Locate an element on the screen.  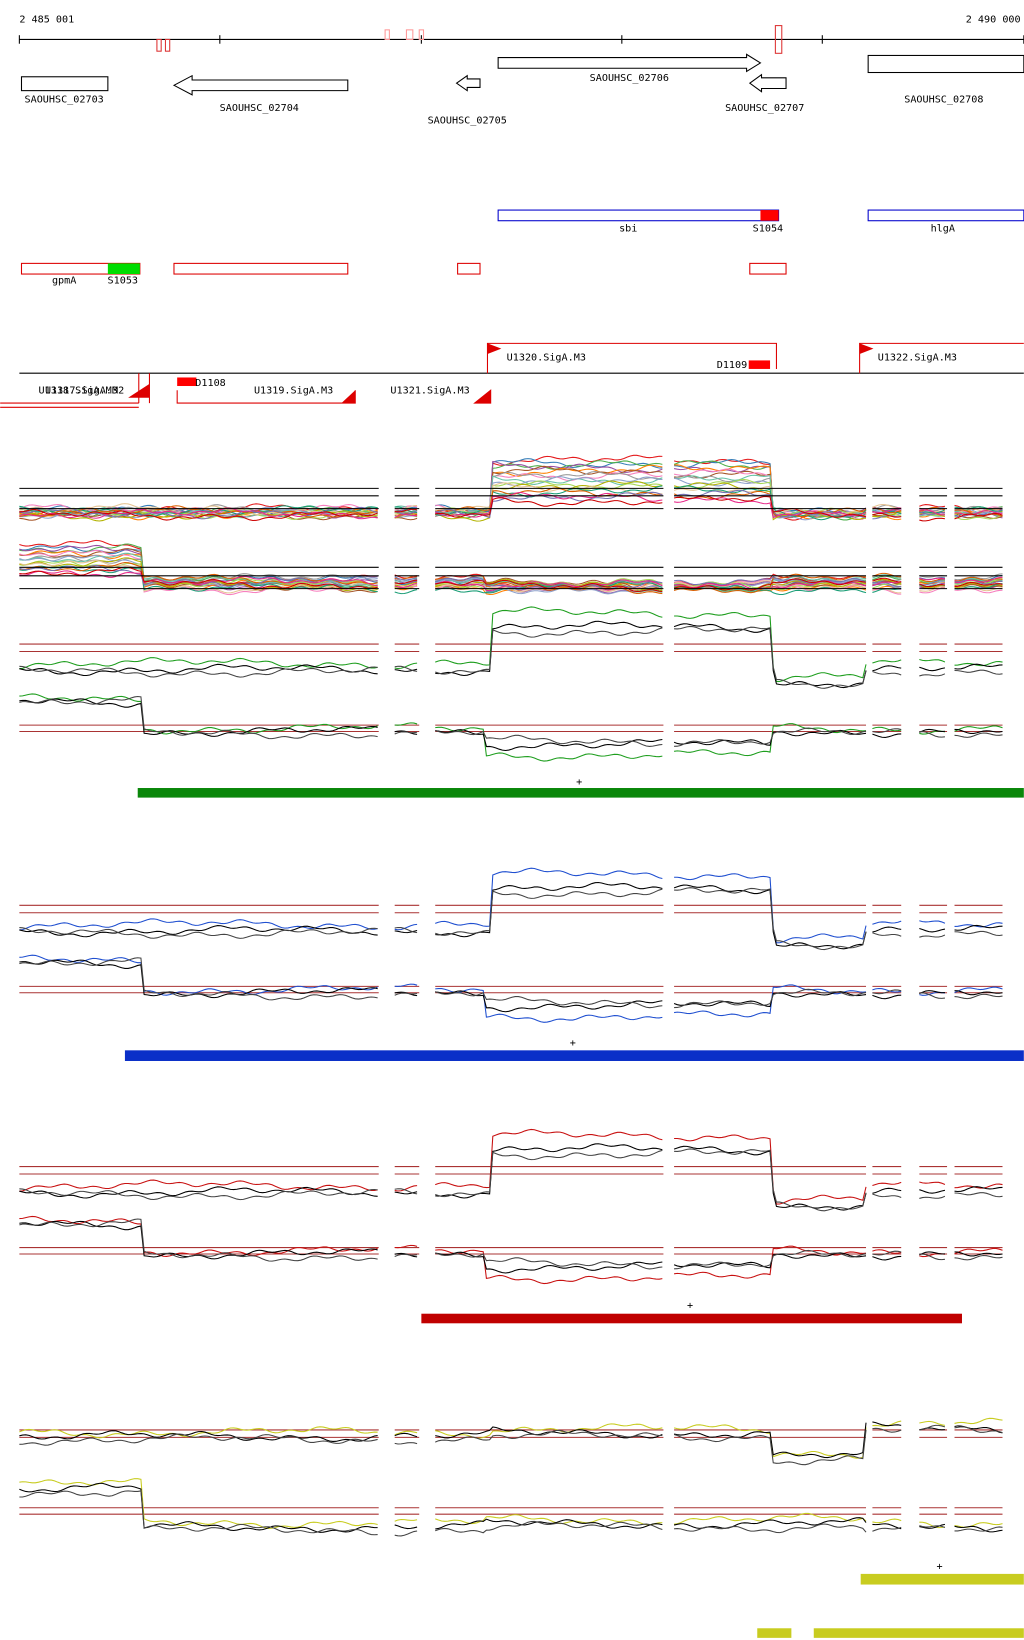
transcript-label: U1317.SigA.M2 is located at coordinates (84, 390).